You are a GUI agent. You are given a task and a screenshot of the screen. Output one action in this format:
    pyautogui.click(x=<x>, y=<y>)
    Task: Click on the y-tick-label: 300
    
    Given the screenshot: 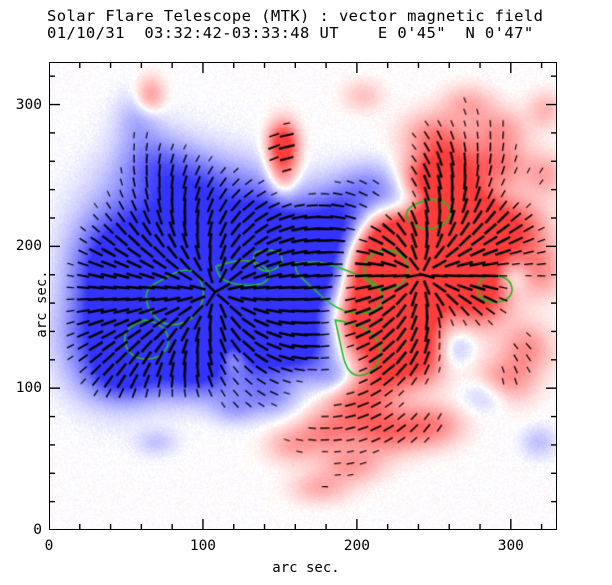 What is the action you would take?
    pyautogui.click(x=28, y=104)
    